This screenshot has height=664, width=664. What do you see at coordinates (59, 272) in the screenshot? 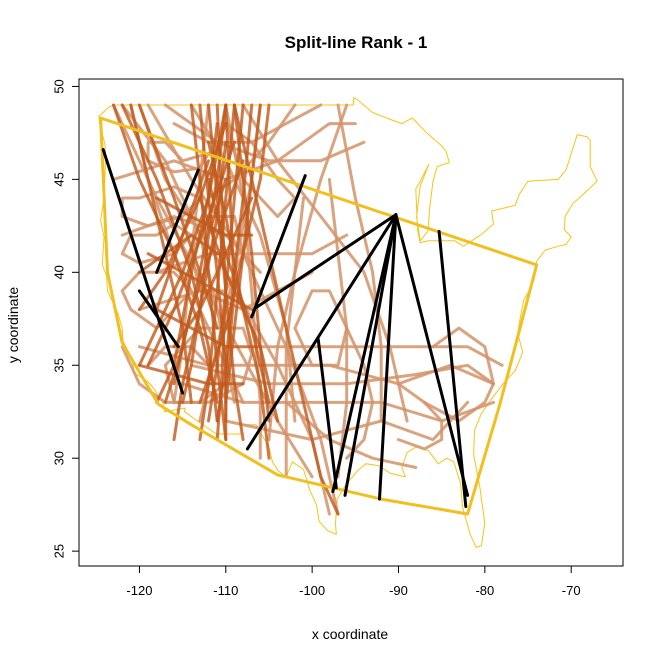
I see `y-tick-label-3: 40` at bounding box center [59, 272].